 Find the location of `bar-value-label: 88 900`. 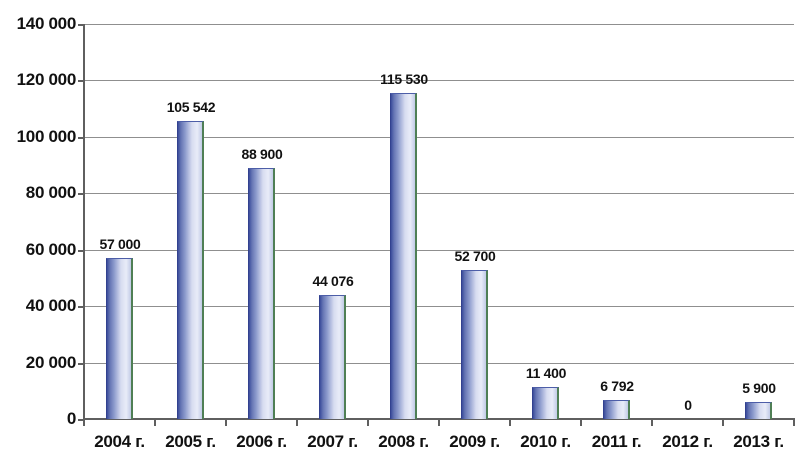

bar-value-label: 88 900 is located at coordinates (262, 154).